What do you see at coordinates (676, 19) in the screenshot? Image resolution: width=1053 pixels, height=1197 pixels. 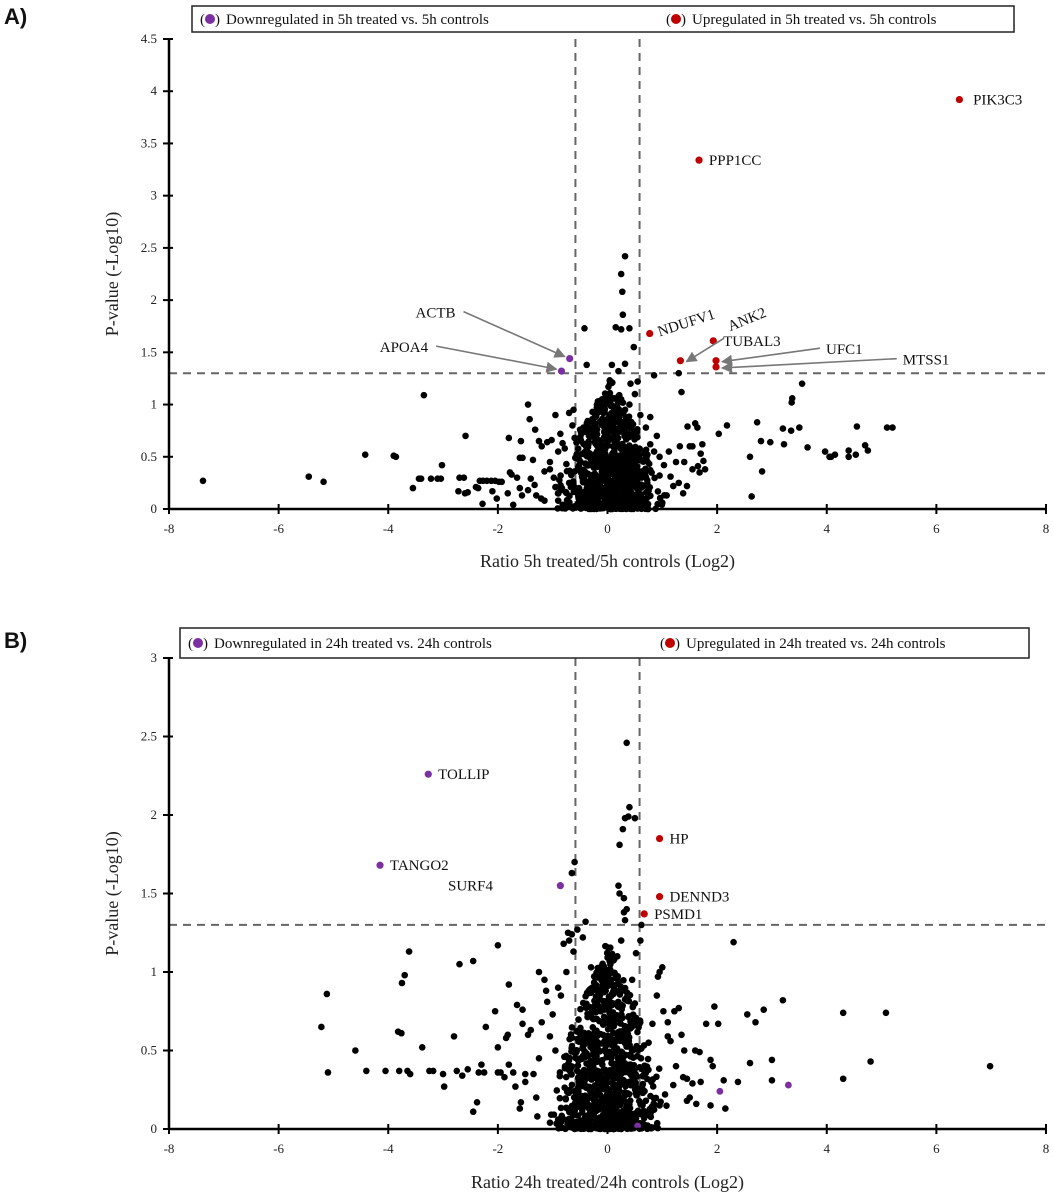 I see `legend-marker-up` at bounding box center [676, 19].